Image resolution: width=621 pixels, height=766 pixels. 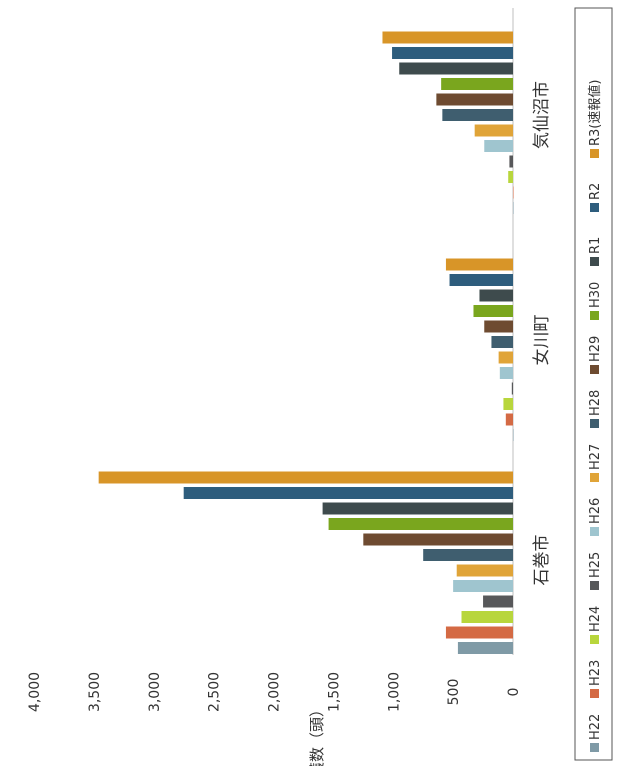 I want to click on legend-label: H29, so click(x=595, y=349).